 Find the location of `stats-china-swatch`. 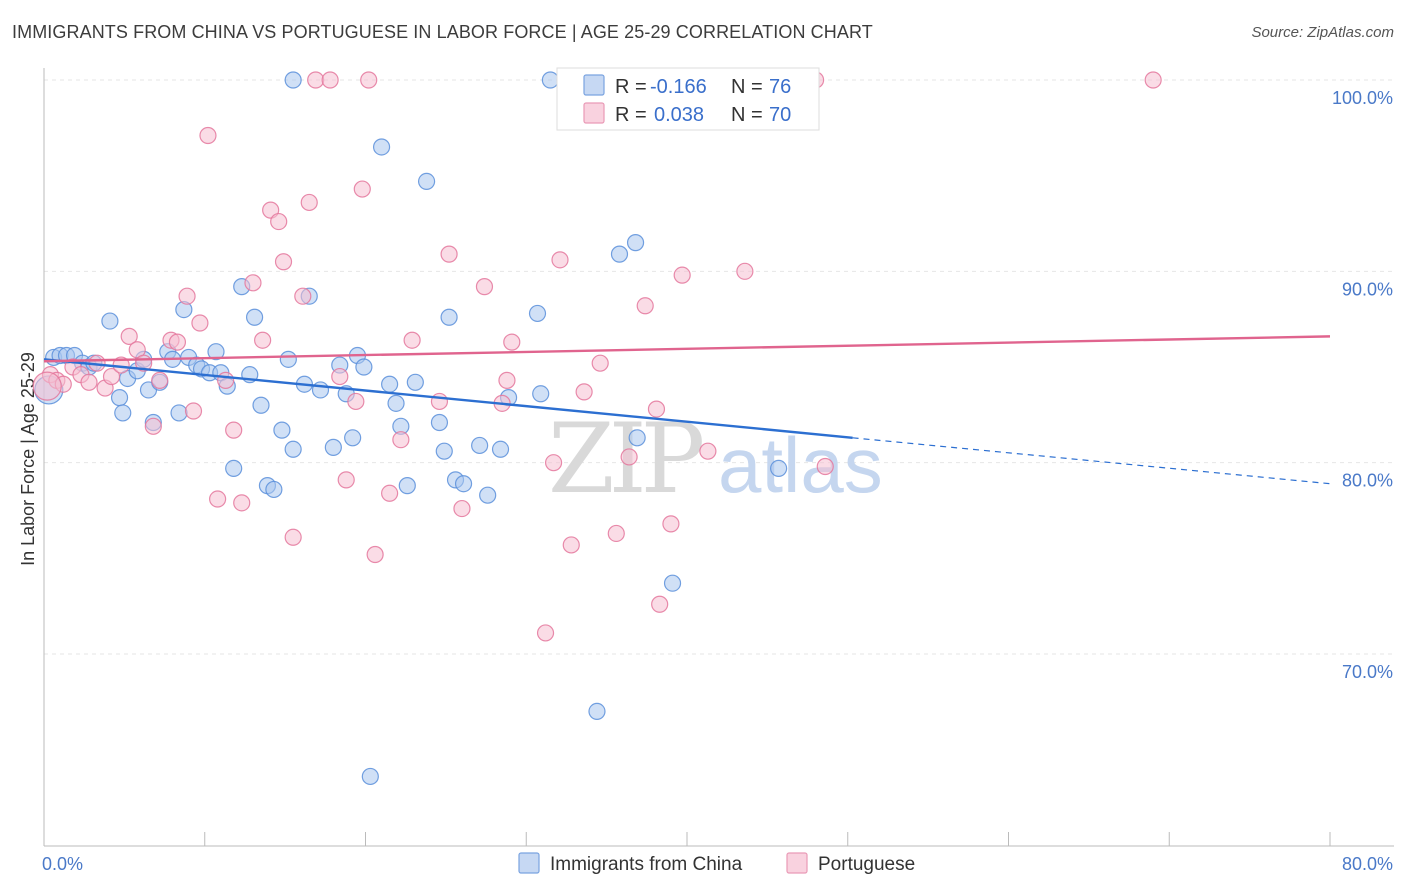

stats-china-swatch is located at coordinates (594, 85).